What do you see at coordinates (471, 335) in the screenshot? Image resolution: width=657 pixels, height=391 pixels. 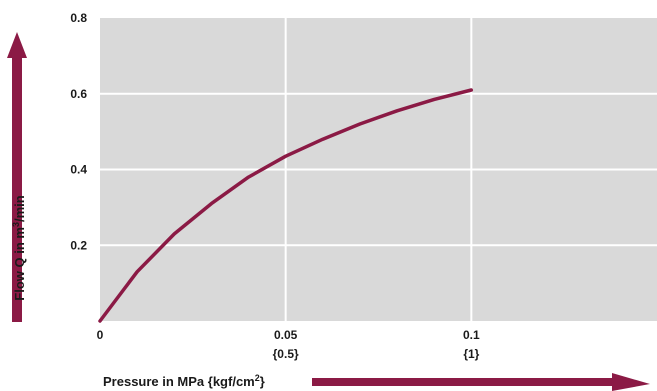 I see `x-tick-label: 0.1` at bounding box center [471, 335].